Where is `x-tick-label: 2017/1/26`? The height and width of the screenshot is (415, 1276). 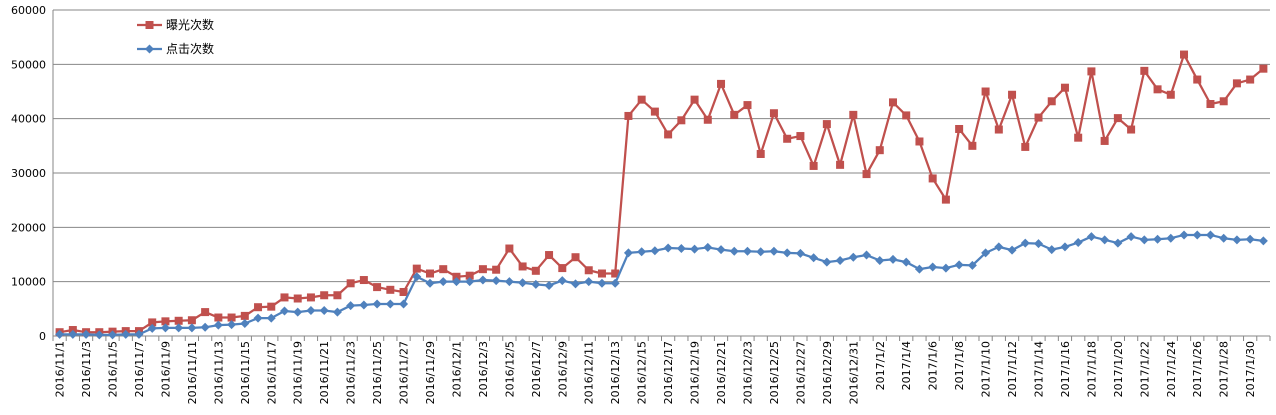 x-tick-label: 2017/1/26 is located at coordinates (1197, 369).